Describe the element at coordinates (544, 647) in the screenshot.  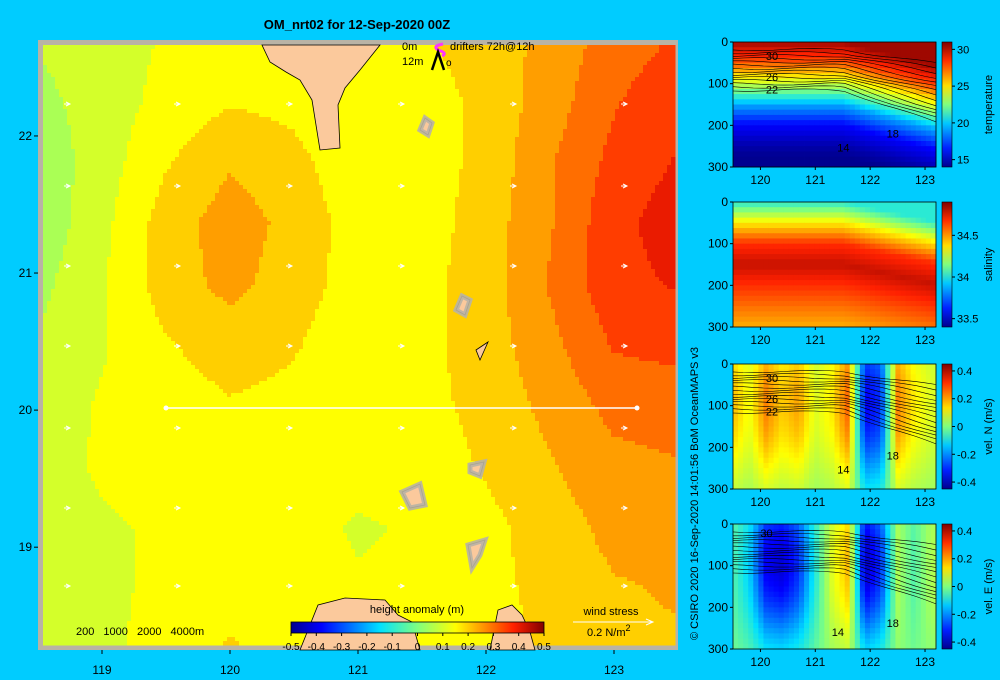
I see `colorbar-tick: 0.5` at that location.